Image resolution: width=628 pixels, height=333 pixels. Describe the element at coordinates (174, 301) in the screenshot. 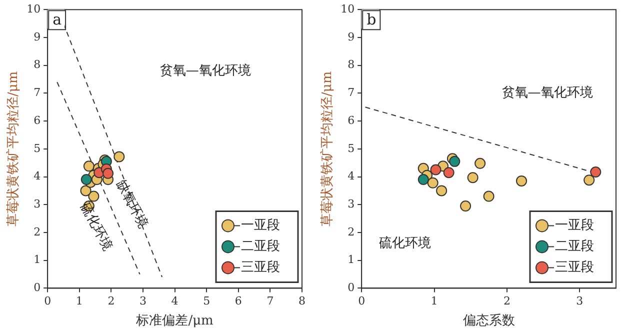

I see `x-tick-label: 4` at that location.